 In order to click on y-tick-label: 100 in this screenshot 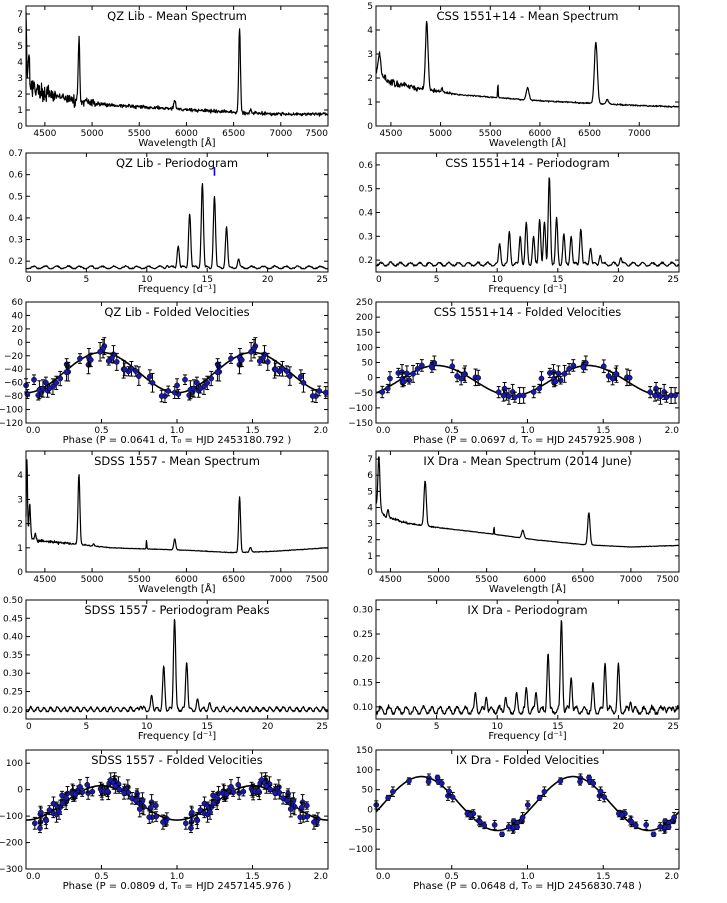, I will do `click(364, 771)`.